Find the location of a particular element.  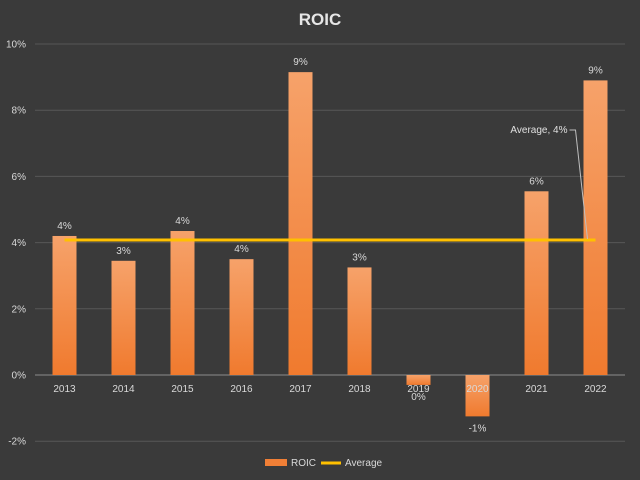

bar-2020 is located at coordinates (477, 396).